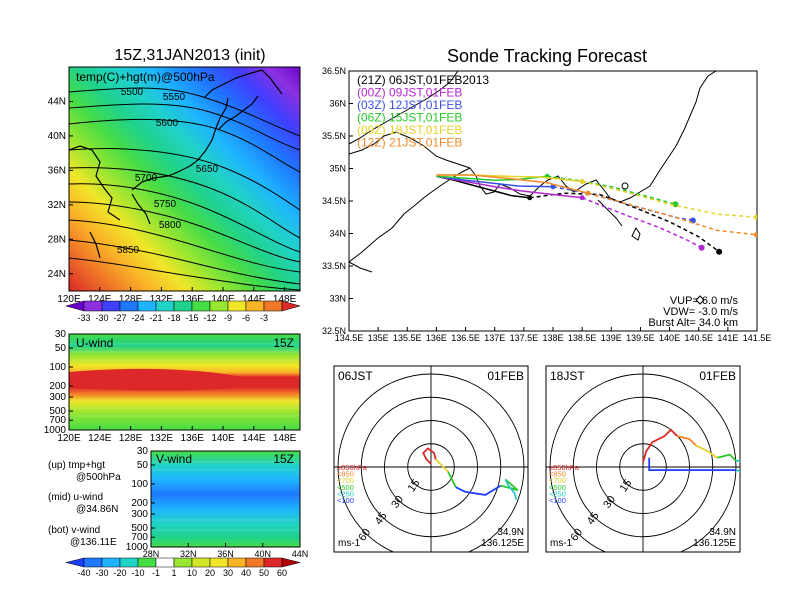 This screenshot has width=792, height=612. Describe the element at coordinates (349, 543) in the screenshot. I see `hodograph-unit: ms-1` at that location.